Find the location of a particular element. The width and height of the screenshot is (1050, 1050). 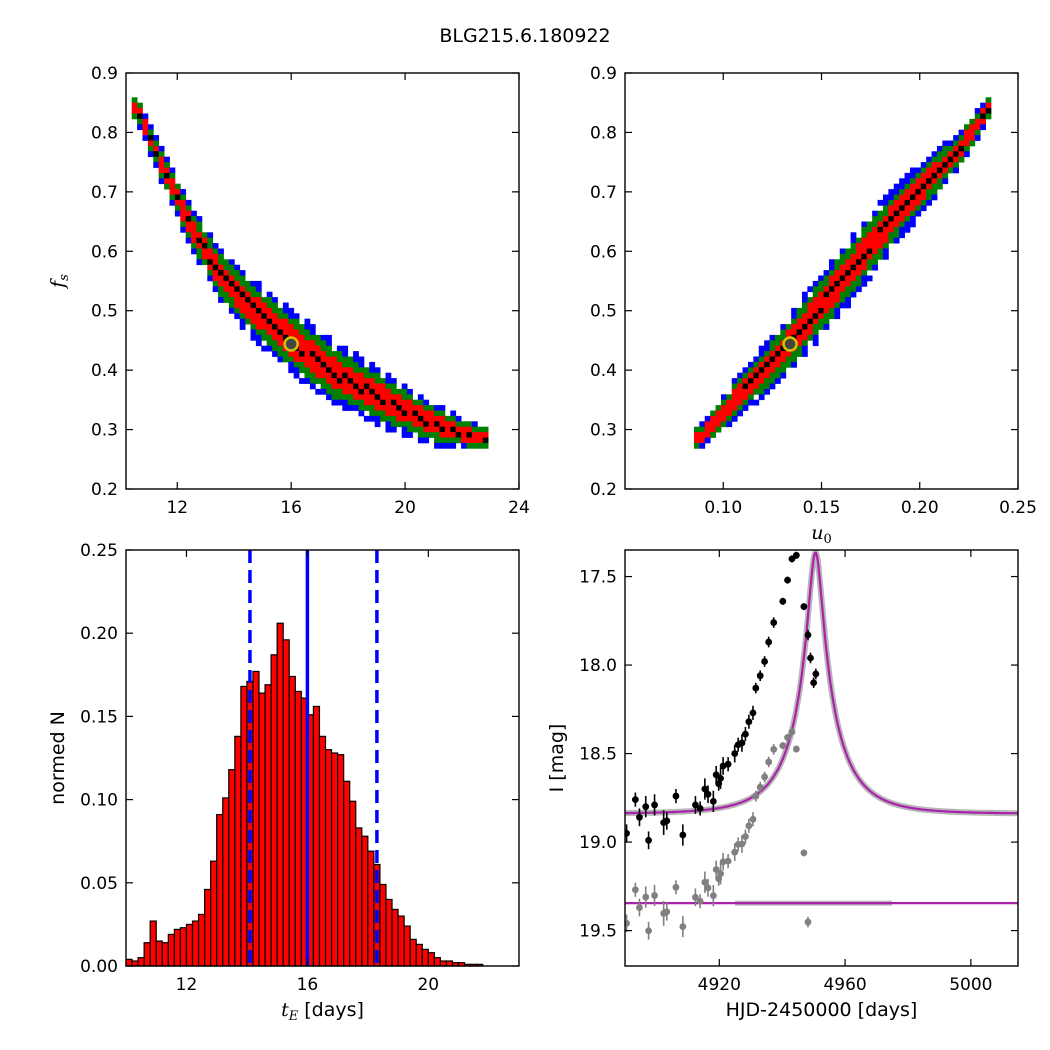

y-tick-label: 18.5 is located at coordinates (598, 755).